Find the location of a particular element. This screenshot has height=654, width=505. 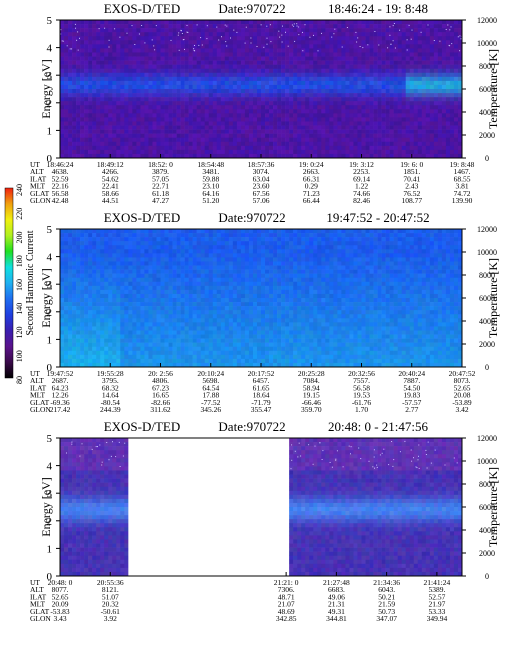

colorbar-tick-label: 80 is located at coordinates (19, 380).